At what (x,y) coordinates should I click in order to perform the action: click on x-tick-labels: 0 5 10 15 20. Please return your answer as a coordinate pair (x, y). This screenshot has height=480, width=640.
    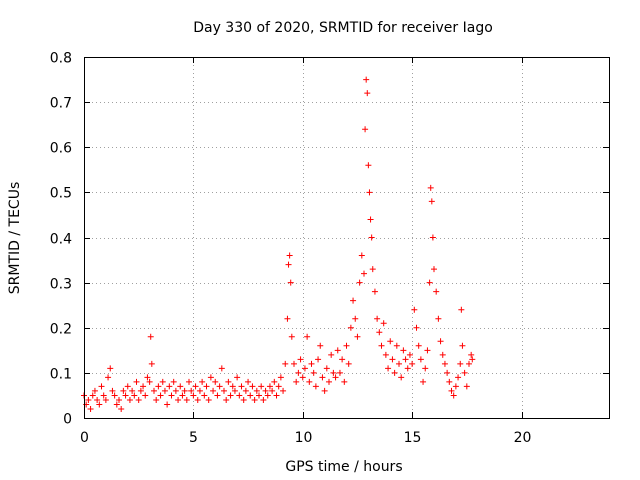
    Looking at the image, I should click on (305, 438).